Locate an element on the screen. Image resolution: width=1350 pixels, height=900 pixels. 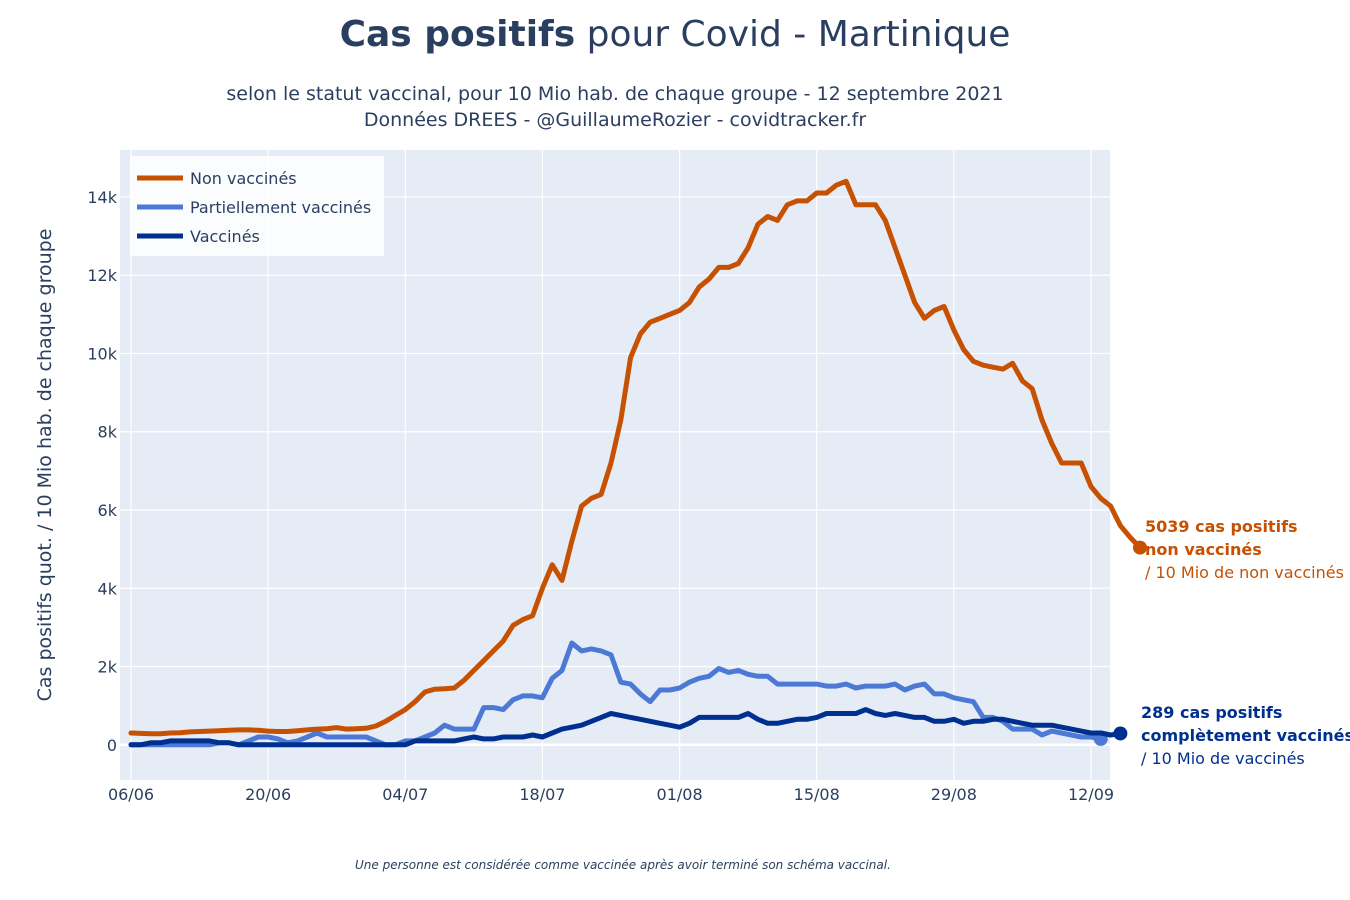
legend-label: Partiellement vaccinés is located at coordinates (280, 207).